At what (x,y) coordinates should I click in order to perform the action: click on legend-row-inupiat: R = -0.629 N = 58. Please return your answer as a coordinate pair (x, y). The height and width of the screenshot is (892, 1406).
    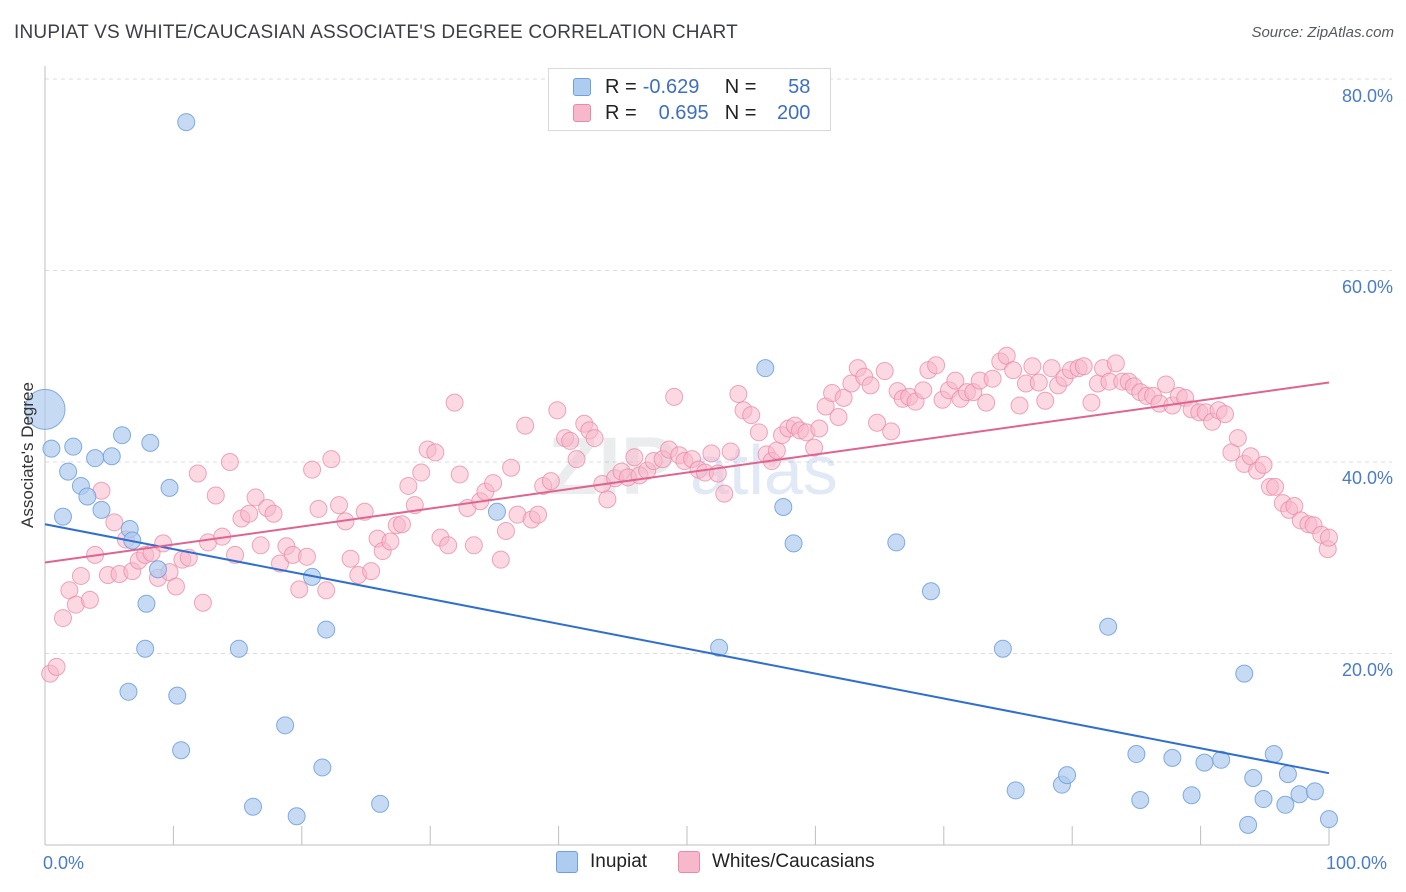
    Looking at the image, I should click on (691, 87).